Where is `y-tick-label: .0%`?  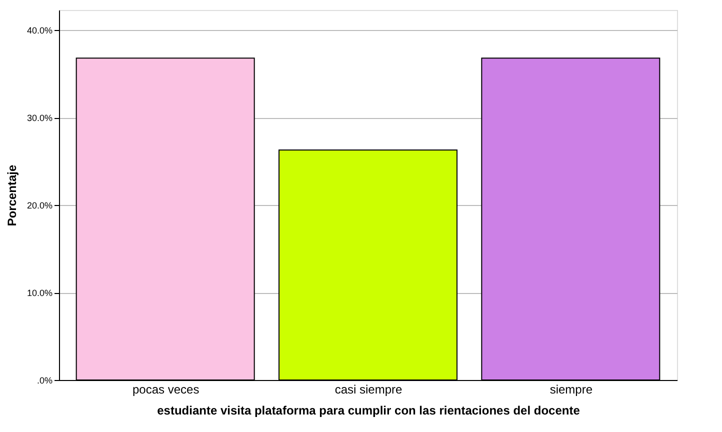 y-tick-label: .0% is located at coordinates (44, 381).